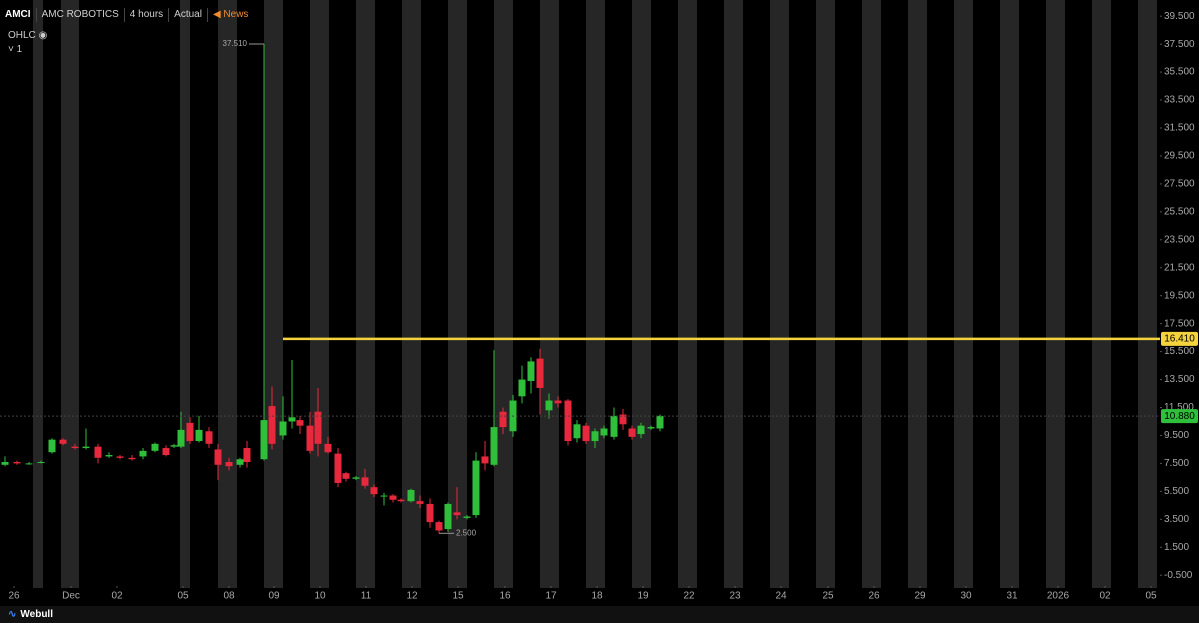 The width and height of the screenshot is (1199, 623). I want to click on news: ◀ News, so click(230, 14).